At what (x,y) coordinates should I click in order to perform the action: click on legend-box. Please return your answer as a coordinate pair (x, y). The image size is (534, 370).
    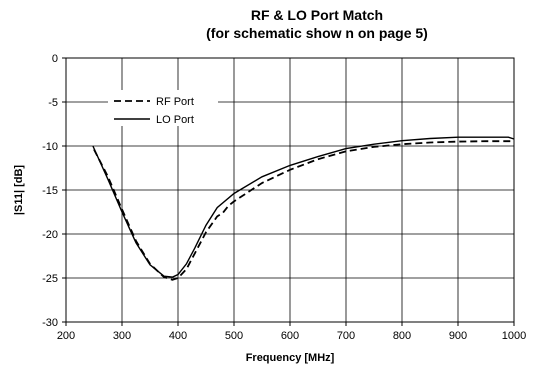
    Looking at the image, I should click on (163, 108).